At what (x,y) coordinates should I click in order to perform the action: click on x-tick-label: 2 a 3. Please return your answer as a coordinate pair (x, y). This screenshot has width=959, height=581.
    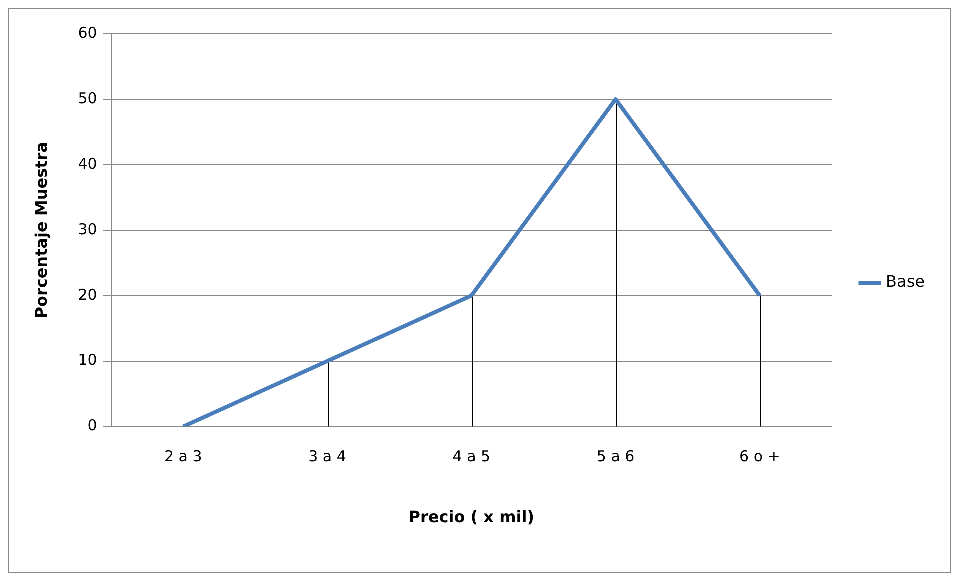
    Looking at the image, I should click on (183, 457).